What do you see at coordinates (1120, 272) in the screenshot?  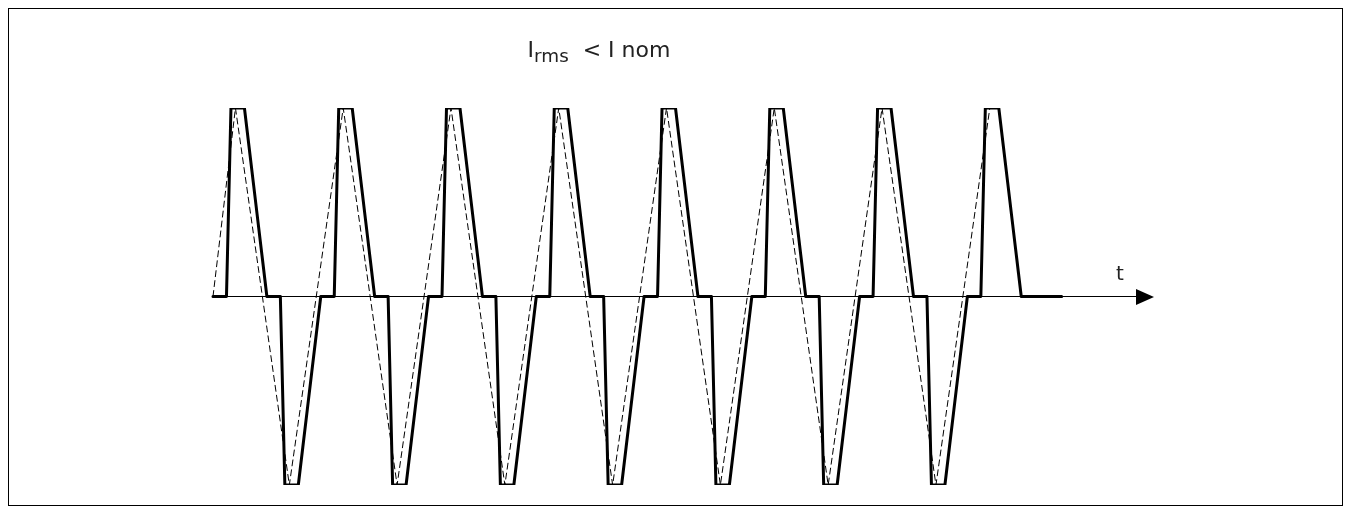 I see `x-axis-title: t` at bounding box center [1120, 272].